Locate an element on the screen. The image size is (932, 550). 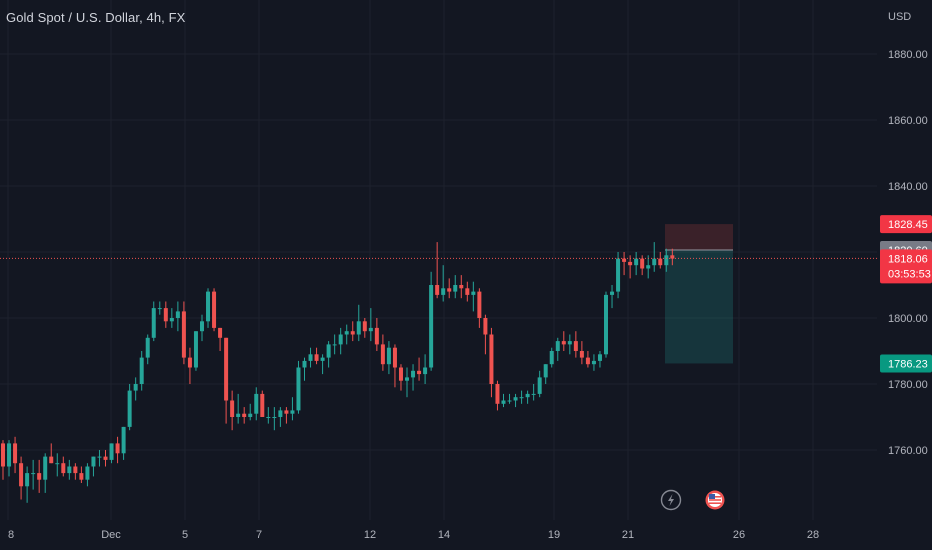
price-tag-stop-loss is located at coordinates (906, 224).